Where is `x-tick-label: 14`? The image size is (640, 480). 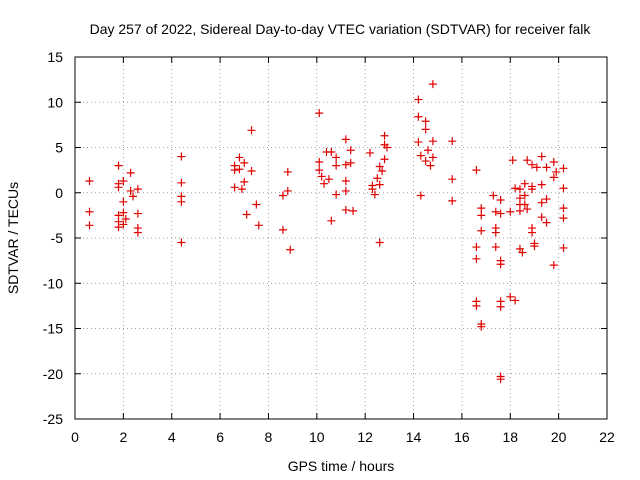
x-tick-label: 14 is located at coordinates (414, 437).